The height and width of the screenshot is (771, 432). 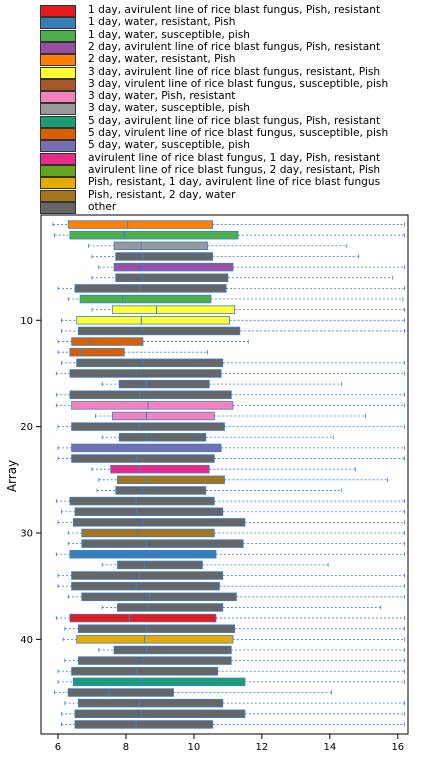 I want to click on y-axis-label: Array, so click(x=12, y=476).